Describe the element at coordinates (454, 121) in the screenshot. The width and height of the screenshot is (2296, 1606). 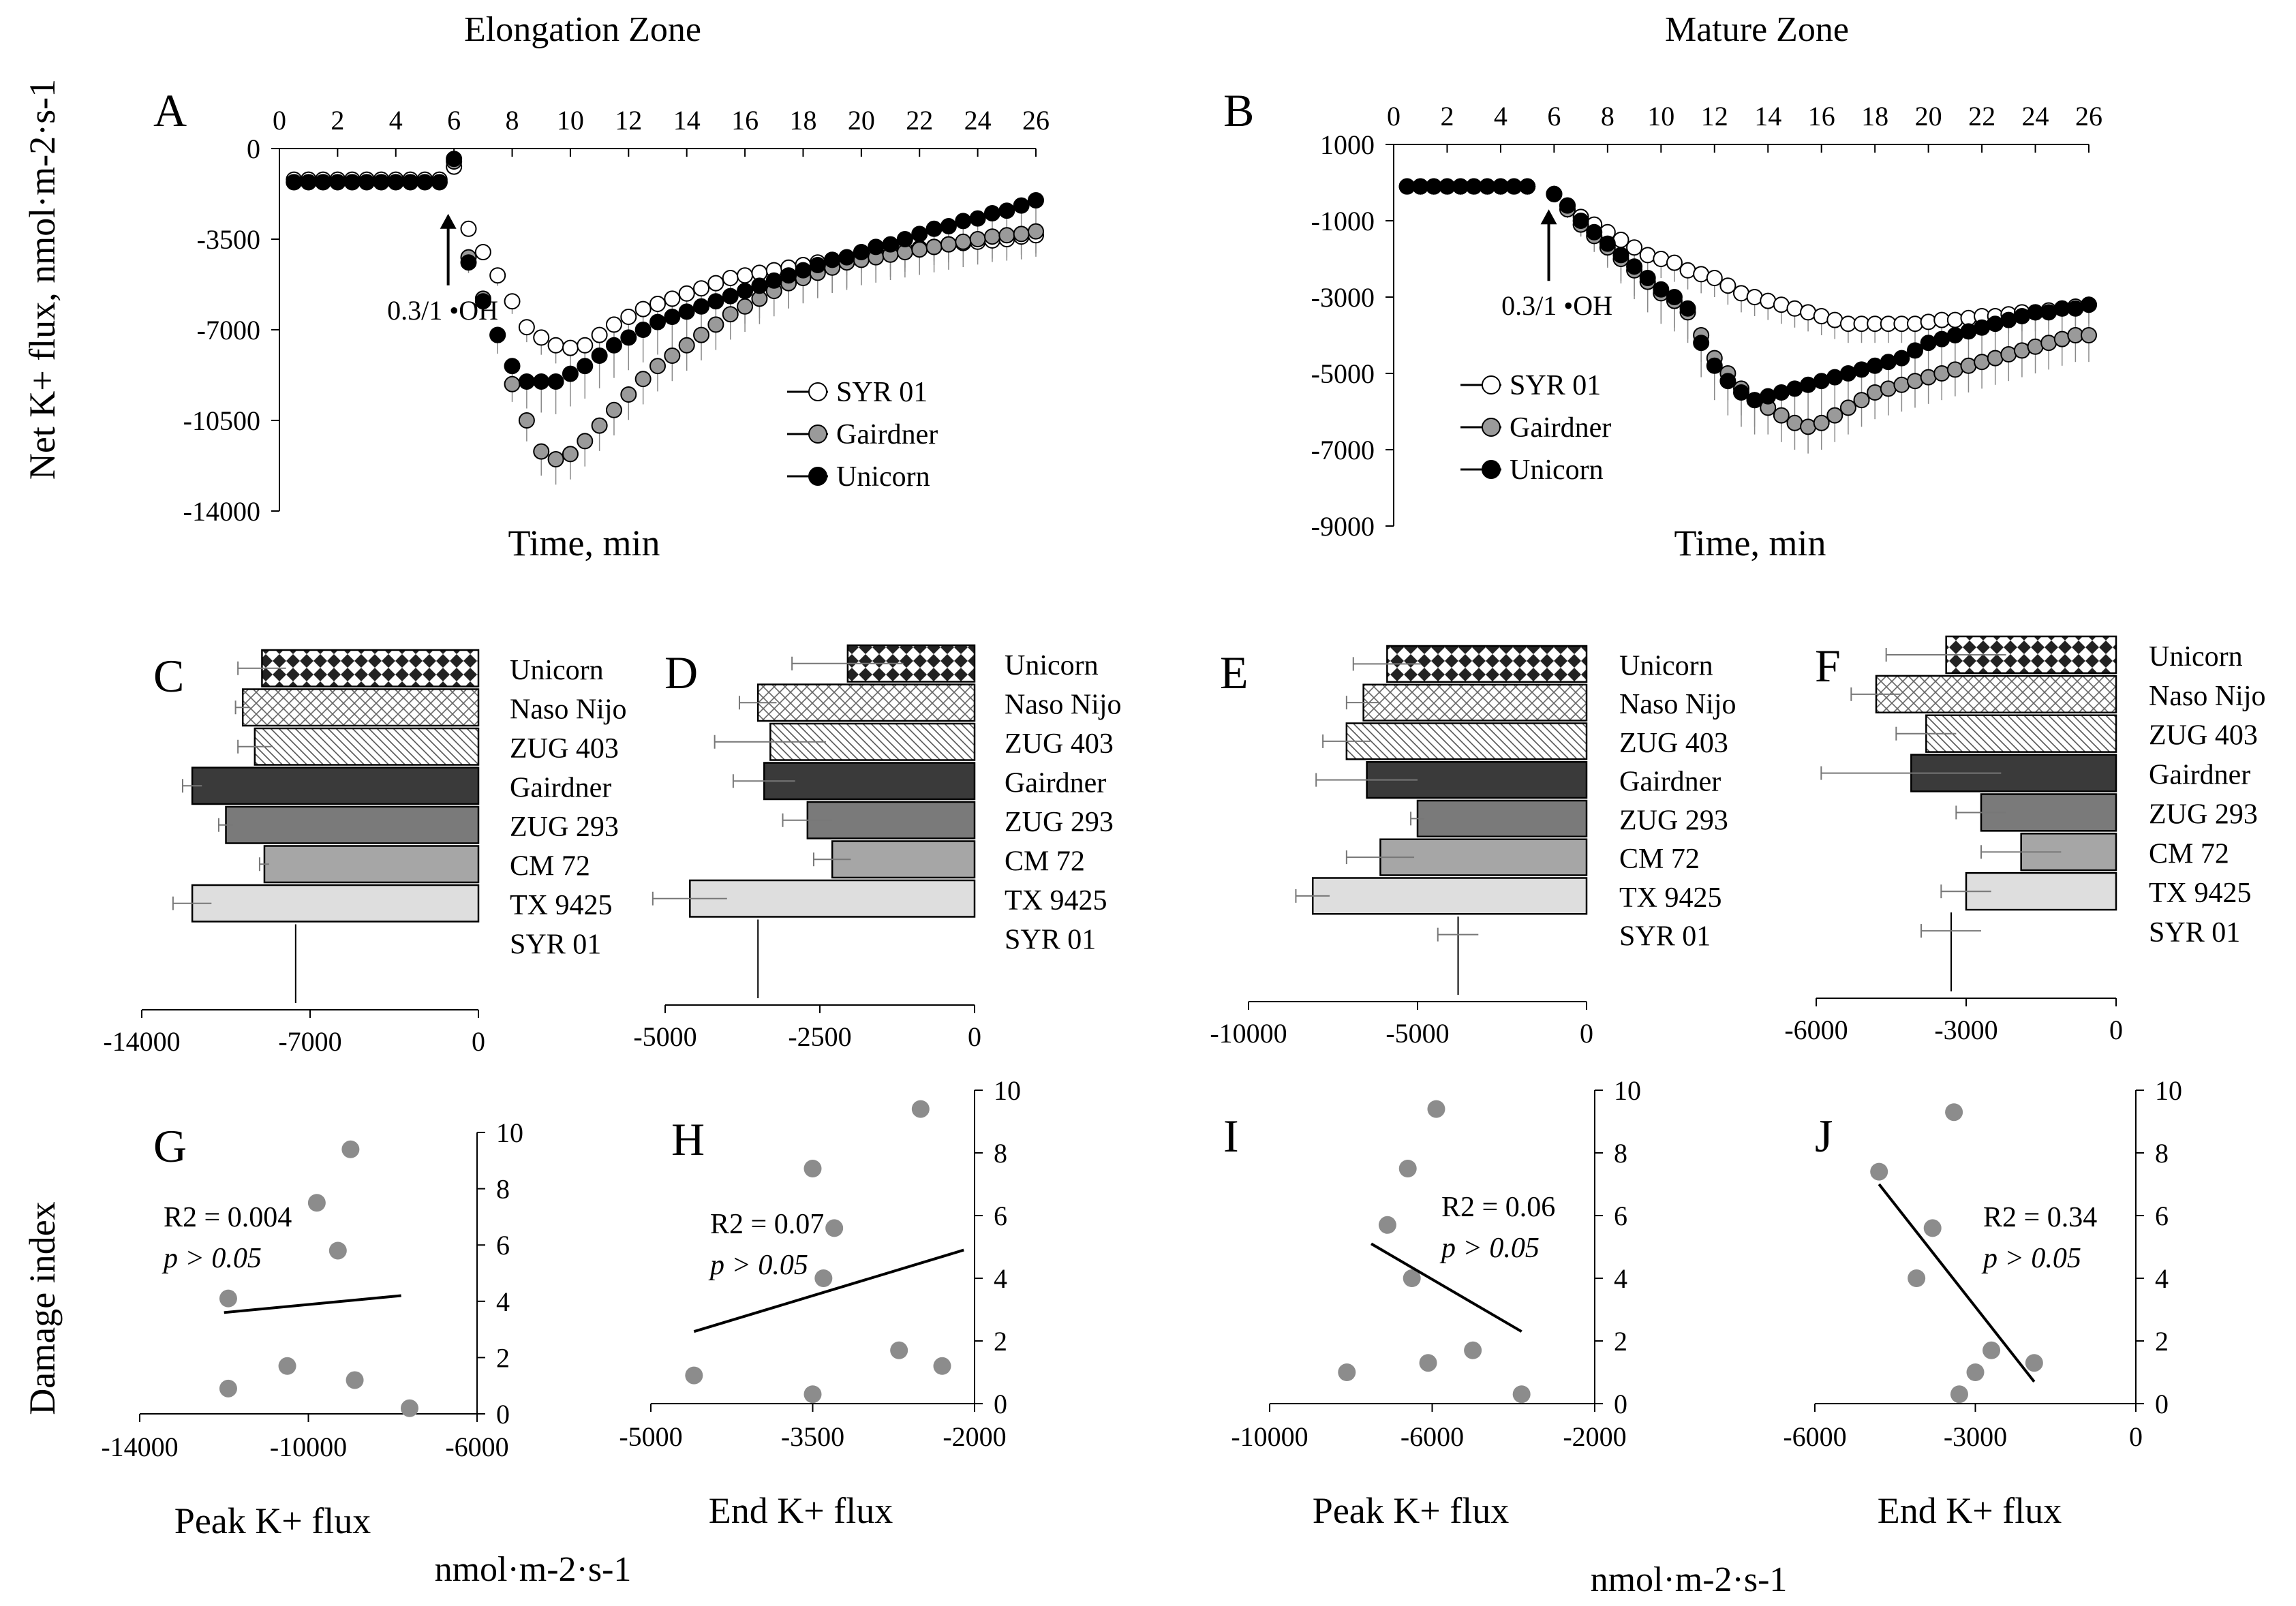
I see `x-tick-label: 6` at that location.